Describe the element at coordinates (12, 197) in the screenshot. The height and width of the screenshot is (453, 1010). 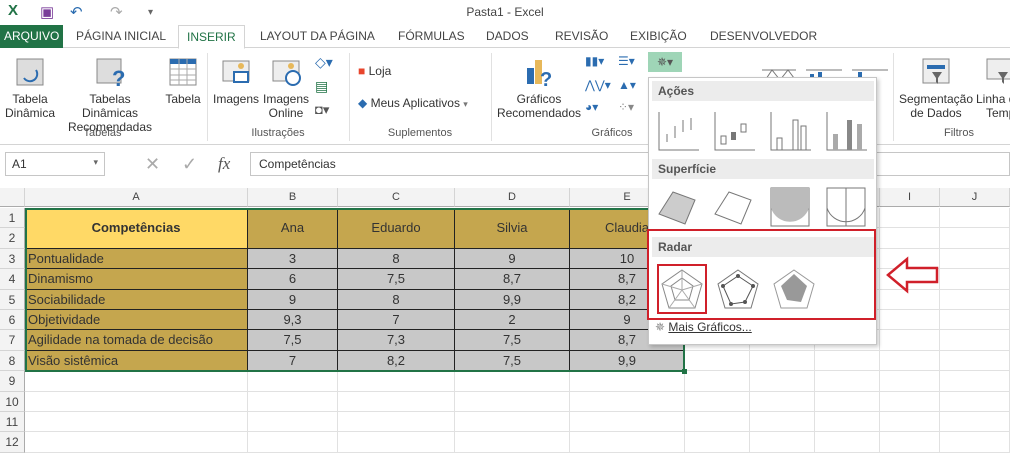
I see `select-all` at that location.